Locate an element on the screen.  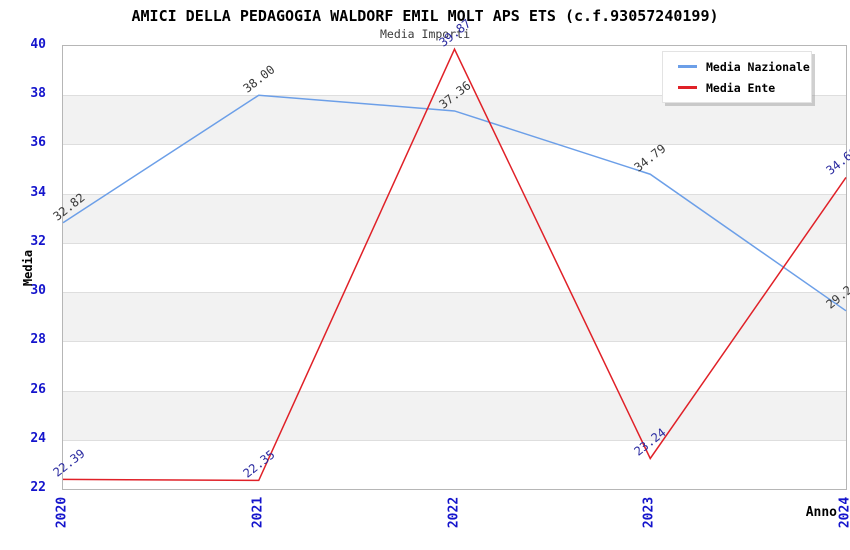
y-tick-label: 36 is located at coordinates (38, 143).